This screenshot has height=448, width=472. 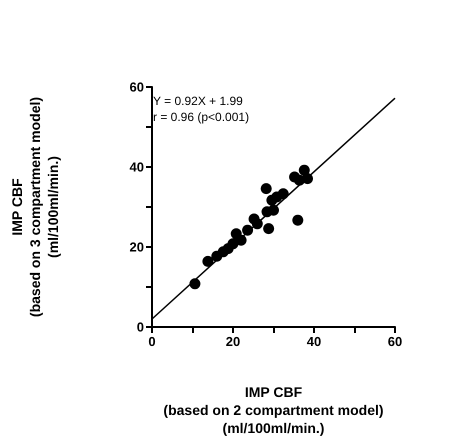 I want to click on y-axis-title: IMP CBF (based on 3 compartment model) (ml/100ml/min.), so click(x=35, y=207).